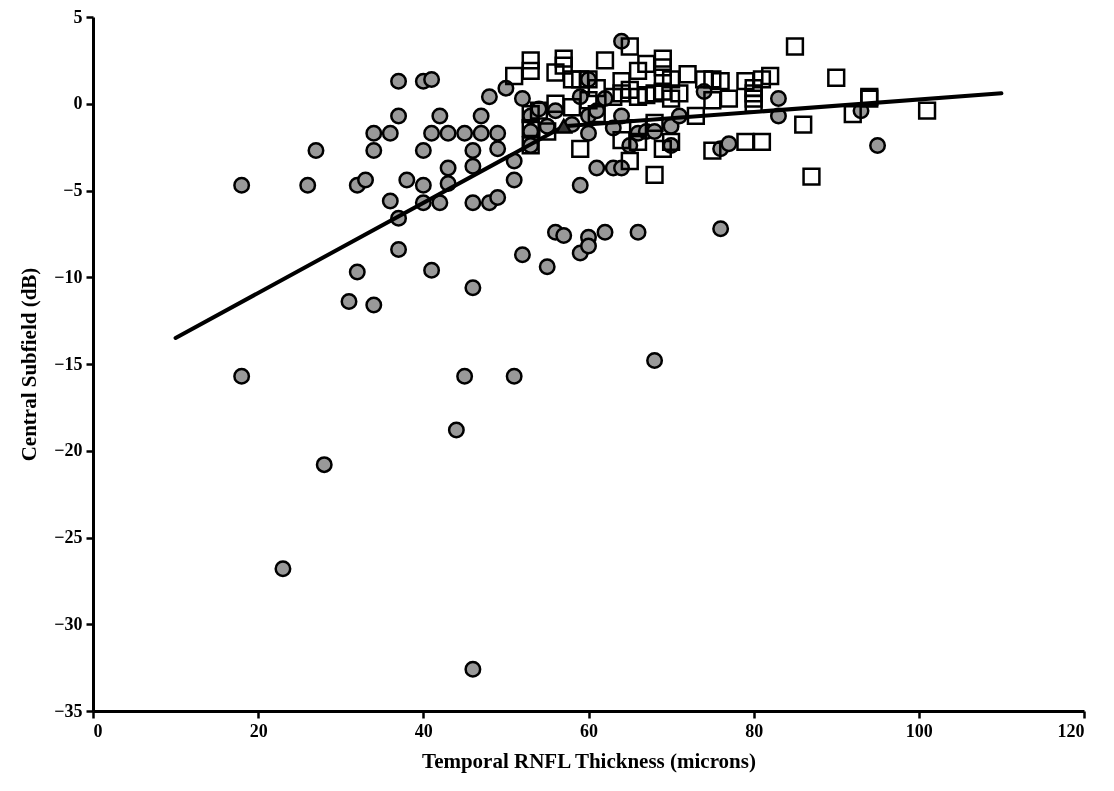 Image resolution: width=1114 pixels, height=791 pixels. What do you see at coordinates (754, 730) in the screenshot?
I see `x-tick-label: 80` at bounding box center [754, 730].